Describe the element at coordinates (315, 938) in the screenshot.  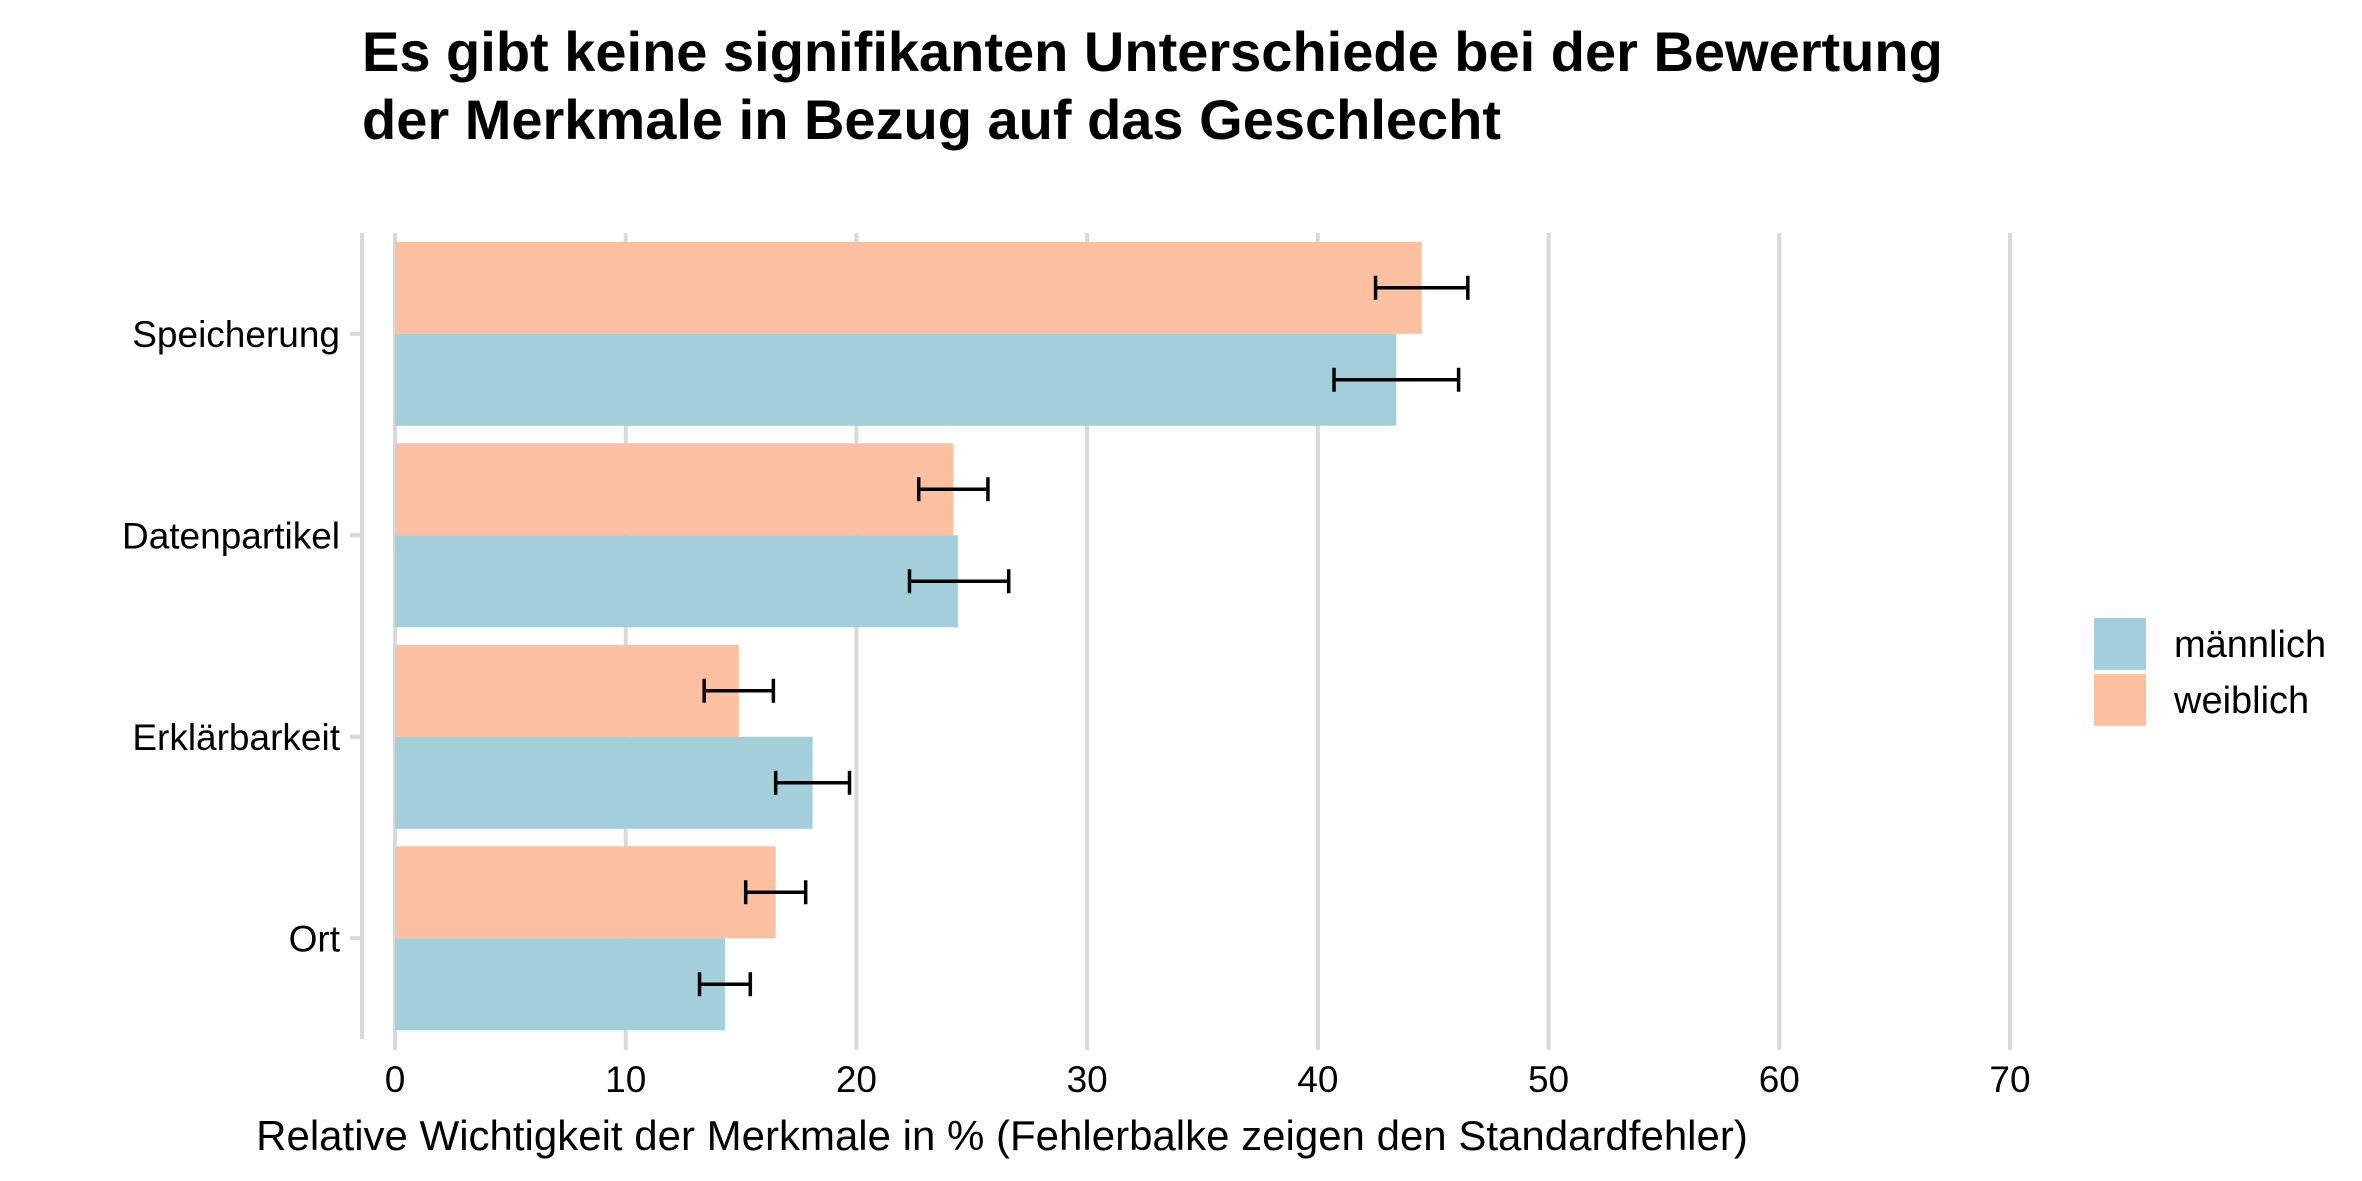
I see `y-tick-label: Ort` at that location.